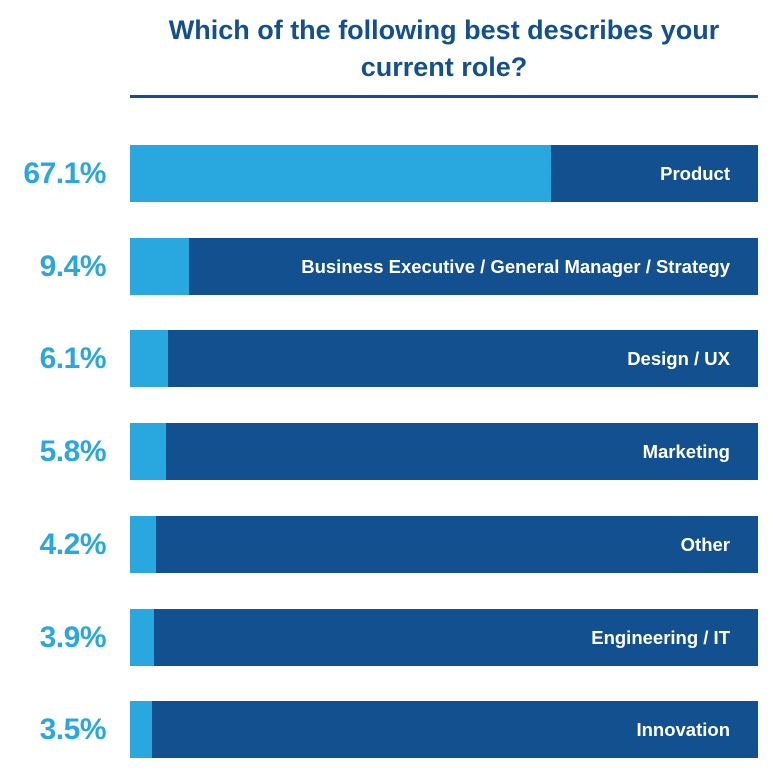  I want to click on category-label: Product, so click(695, 173).